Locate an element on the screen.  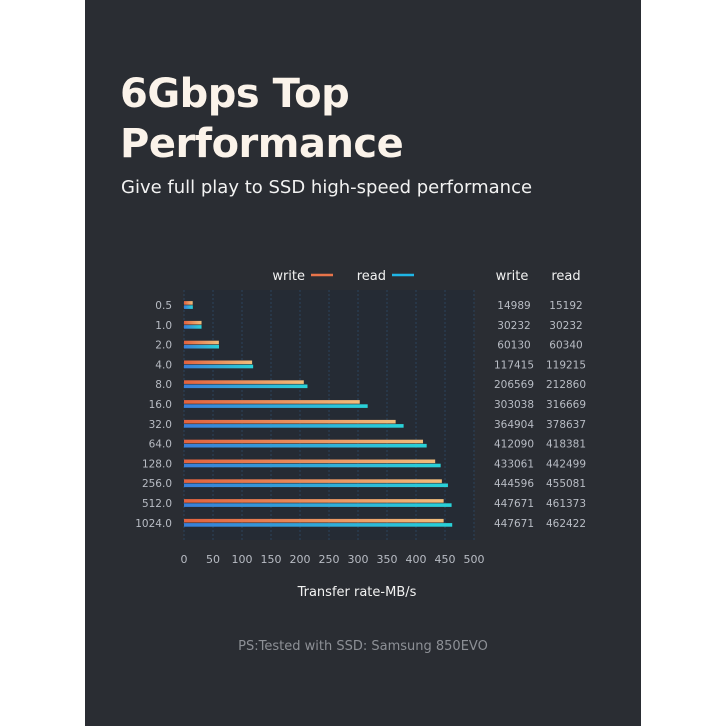
page-title-line-2: Performance is located at coordinates (262, 144).